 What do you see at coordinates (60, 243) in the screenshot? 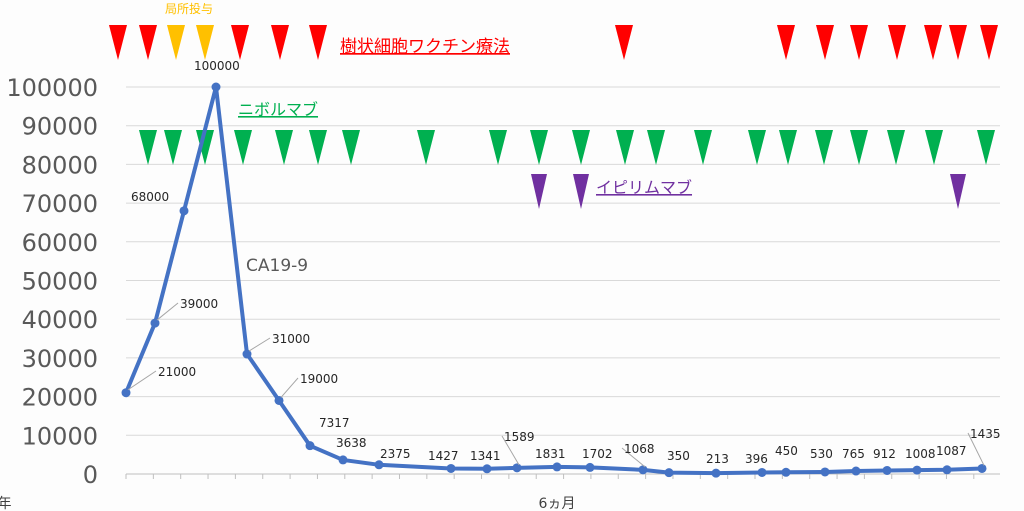
I see `y-tick-label: 60000` at bounding box center [60, 243].